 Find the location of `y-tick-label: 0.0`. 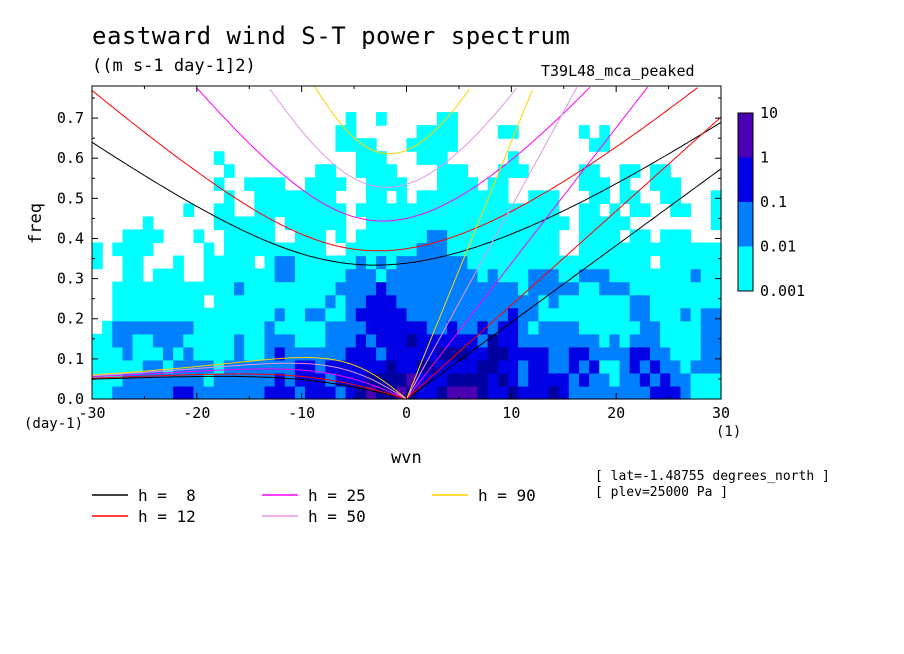

y-tick-label: 0.0 is located at coordinates (70, 399).